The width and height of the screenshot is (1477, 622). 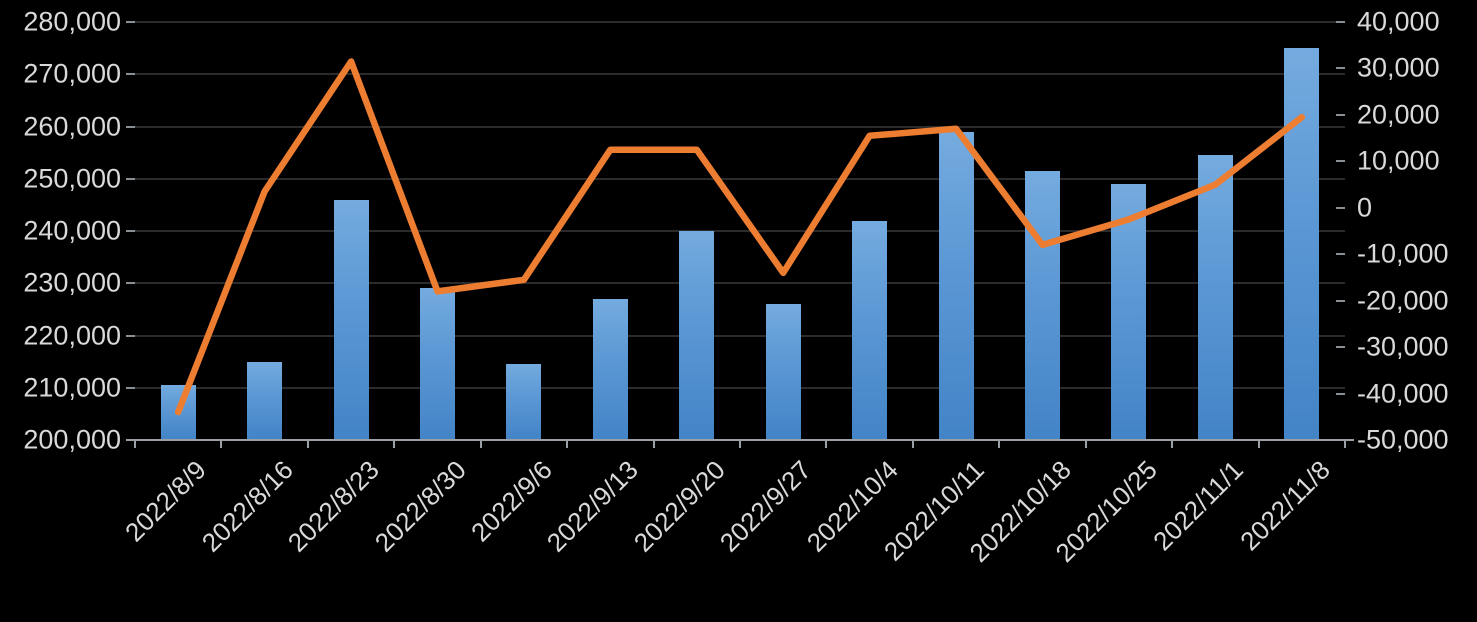 I want to click on x-axis-category-label: 2022/8/23, so click(x=333, y=506).